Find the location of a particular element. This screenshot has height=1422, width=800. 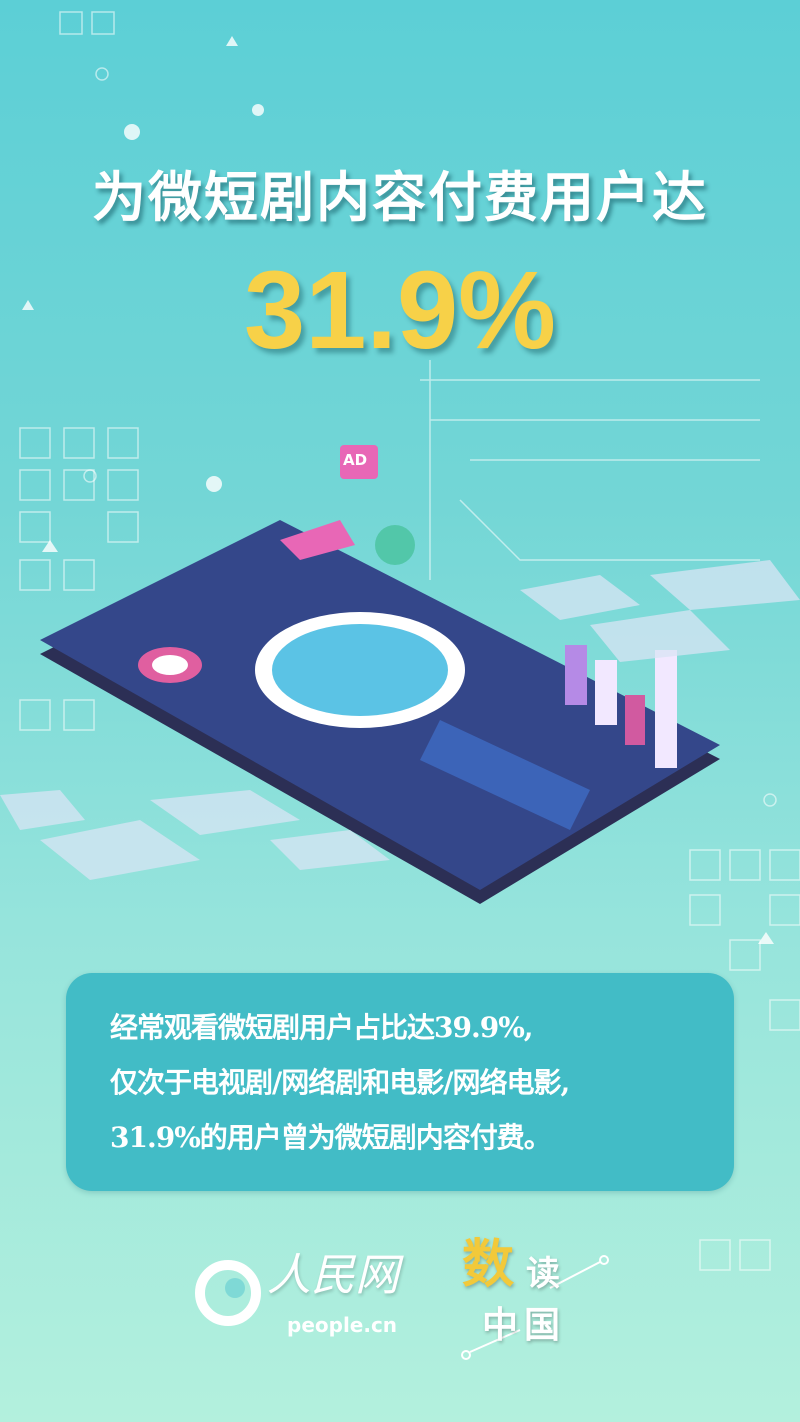

logo-zhongguo: 中国 is located at coordinates (524, 1325).